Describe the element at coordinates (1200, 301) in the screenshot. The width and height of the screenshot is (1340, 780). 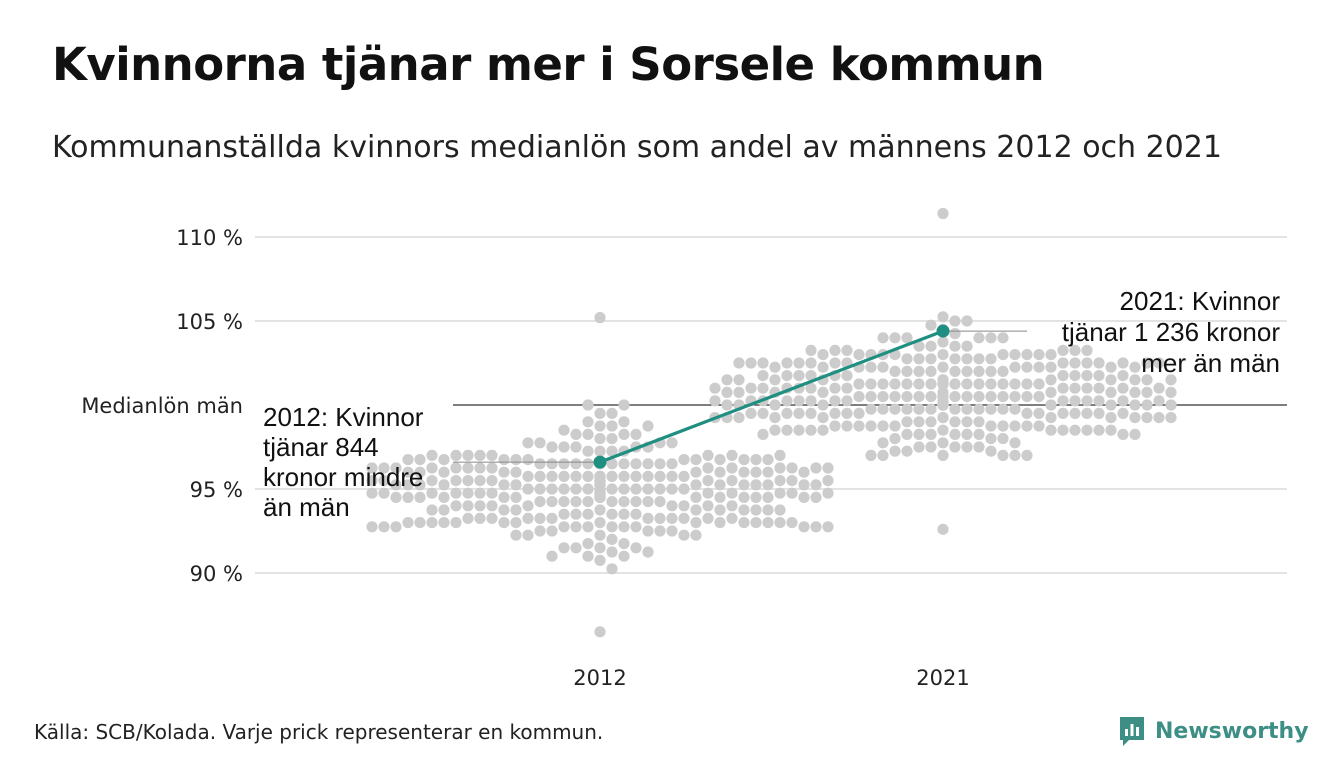
I see `annotation-line: 2021: Kvinnor` at that location.